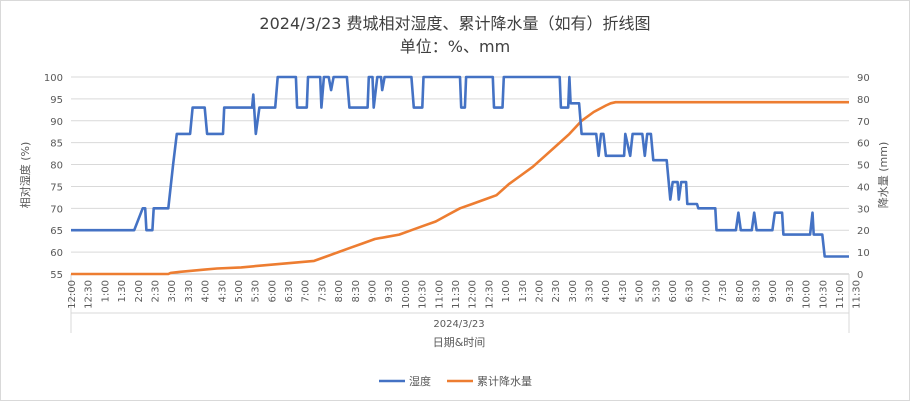  I want to click on y-left-tick-label: 60, so click(56, 253).